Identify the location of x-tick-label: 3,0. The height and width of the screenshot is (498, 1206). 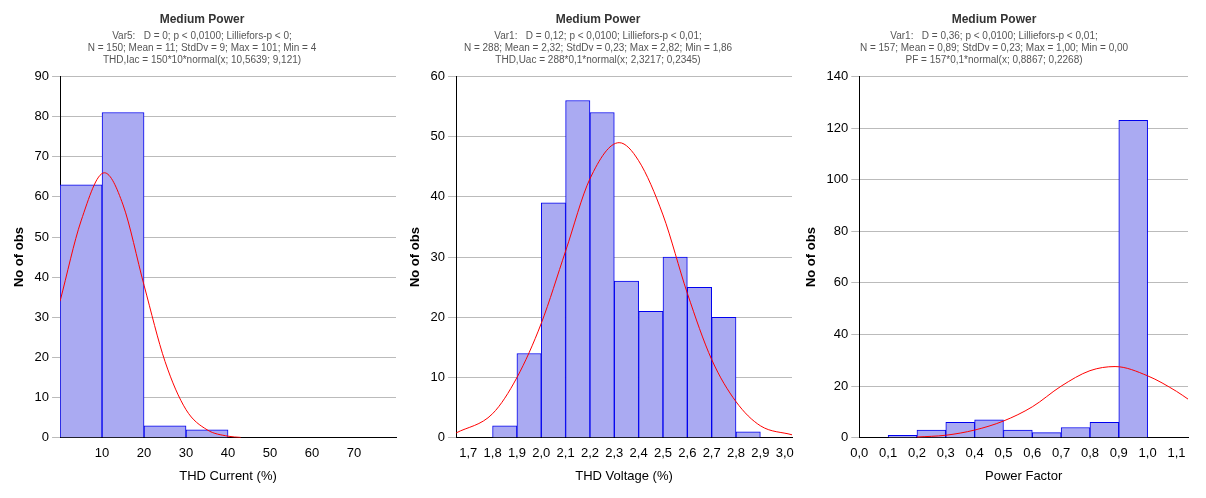
(784, 453).